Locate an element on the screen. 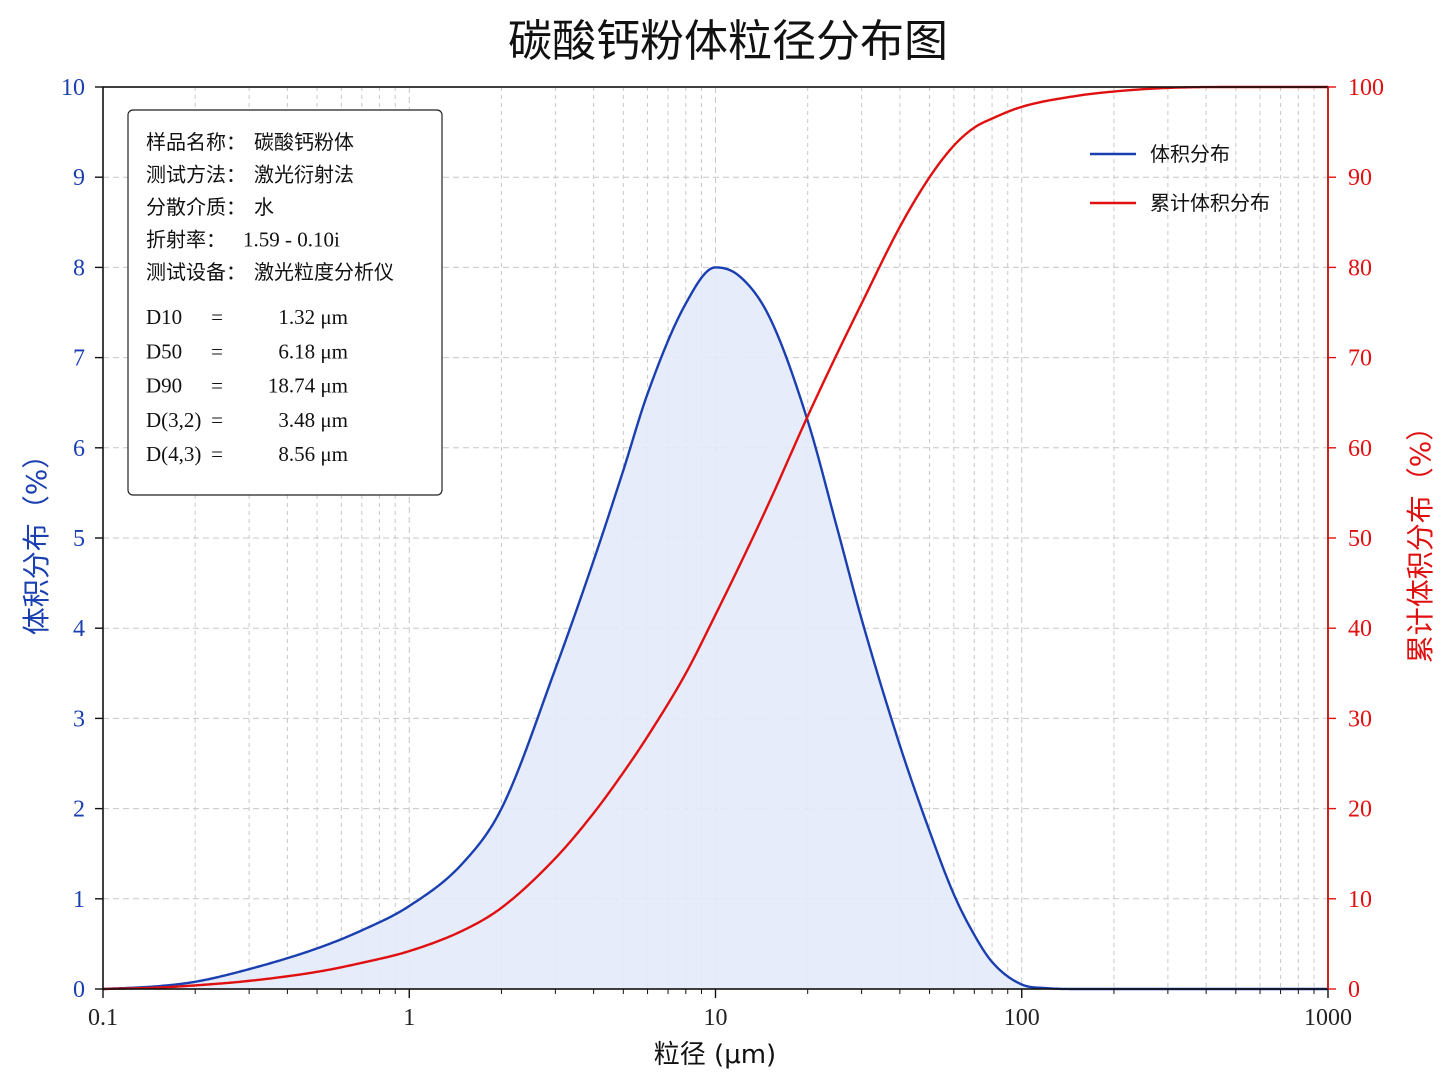 This screenshot has width=1448, height=1086. info-value: 水 is located at coordinates (264, 207).